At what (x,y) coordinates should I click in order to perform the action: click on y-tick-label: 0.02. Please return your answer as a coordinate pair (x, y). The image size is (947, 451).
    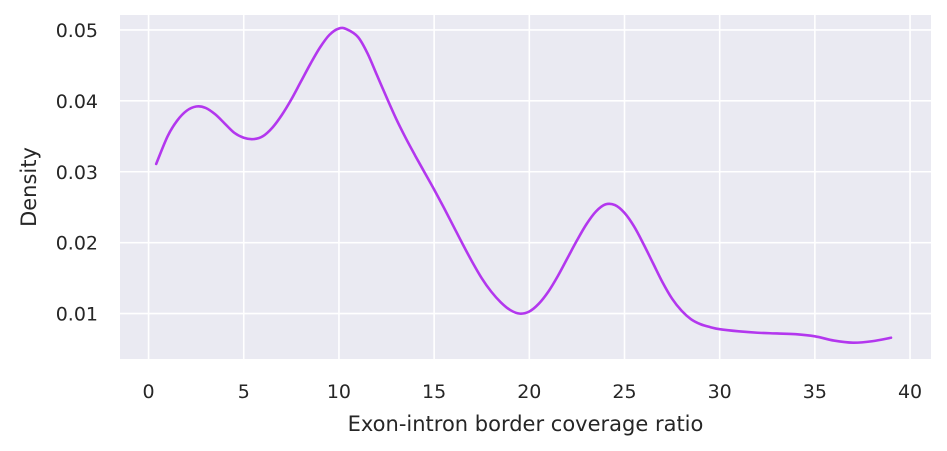
    Looking at the image, I should click on (77, 244).